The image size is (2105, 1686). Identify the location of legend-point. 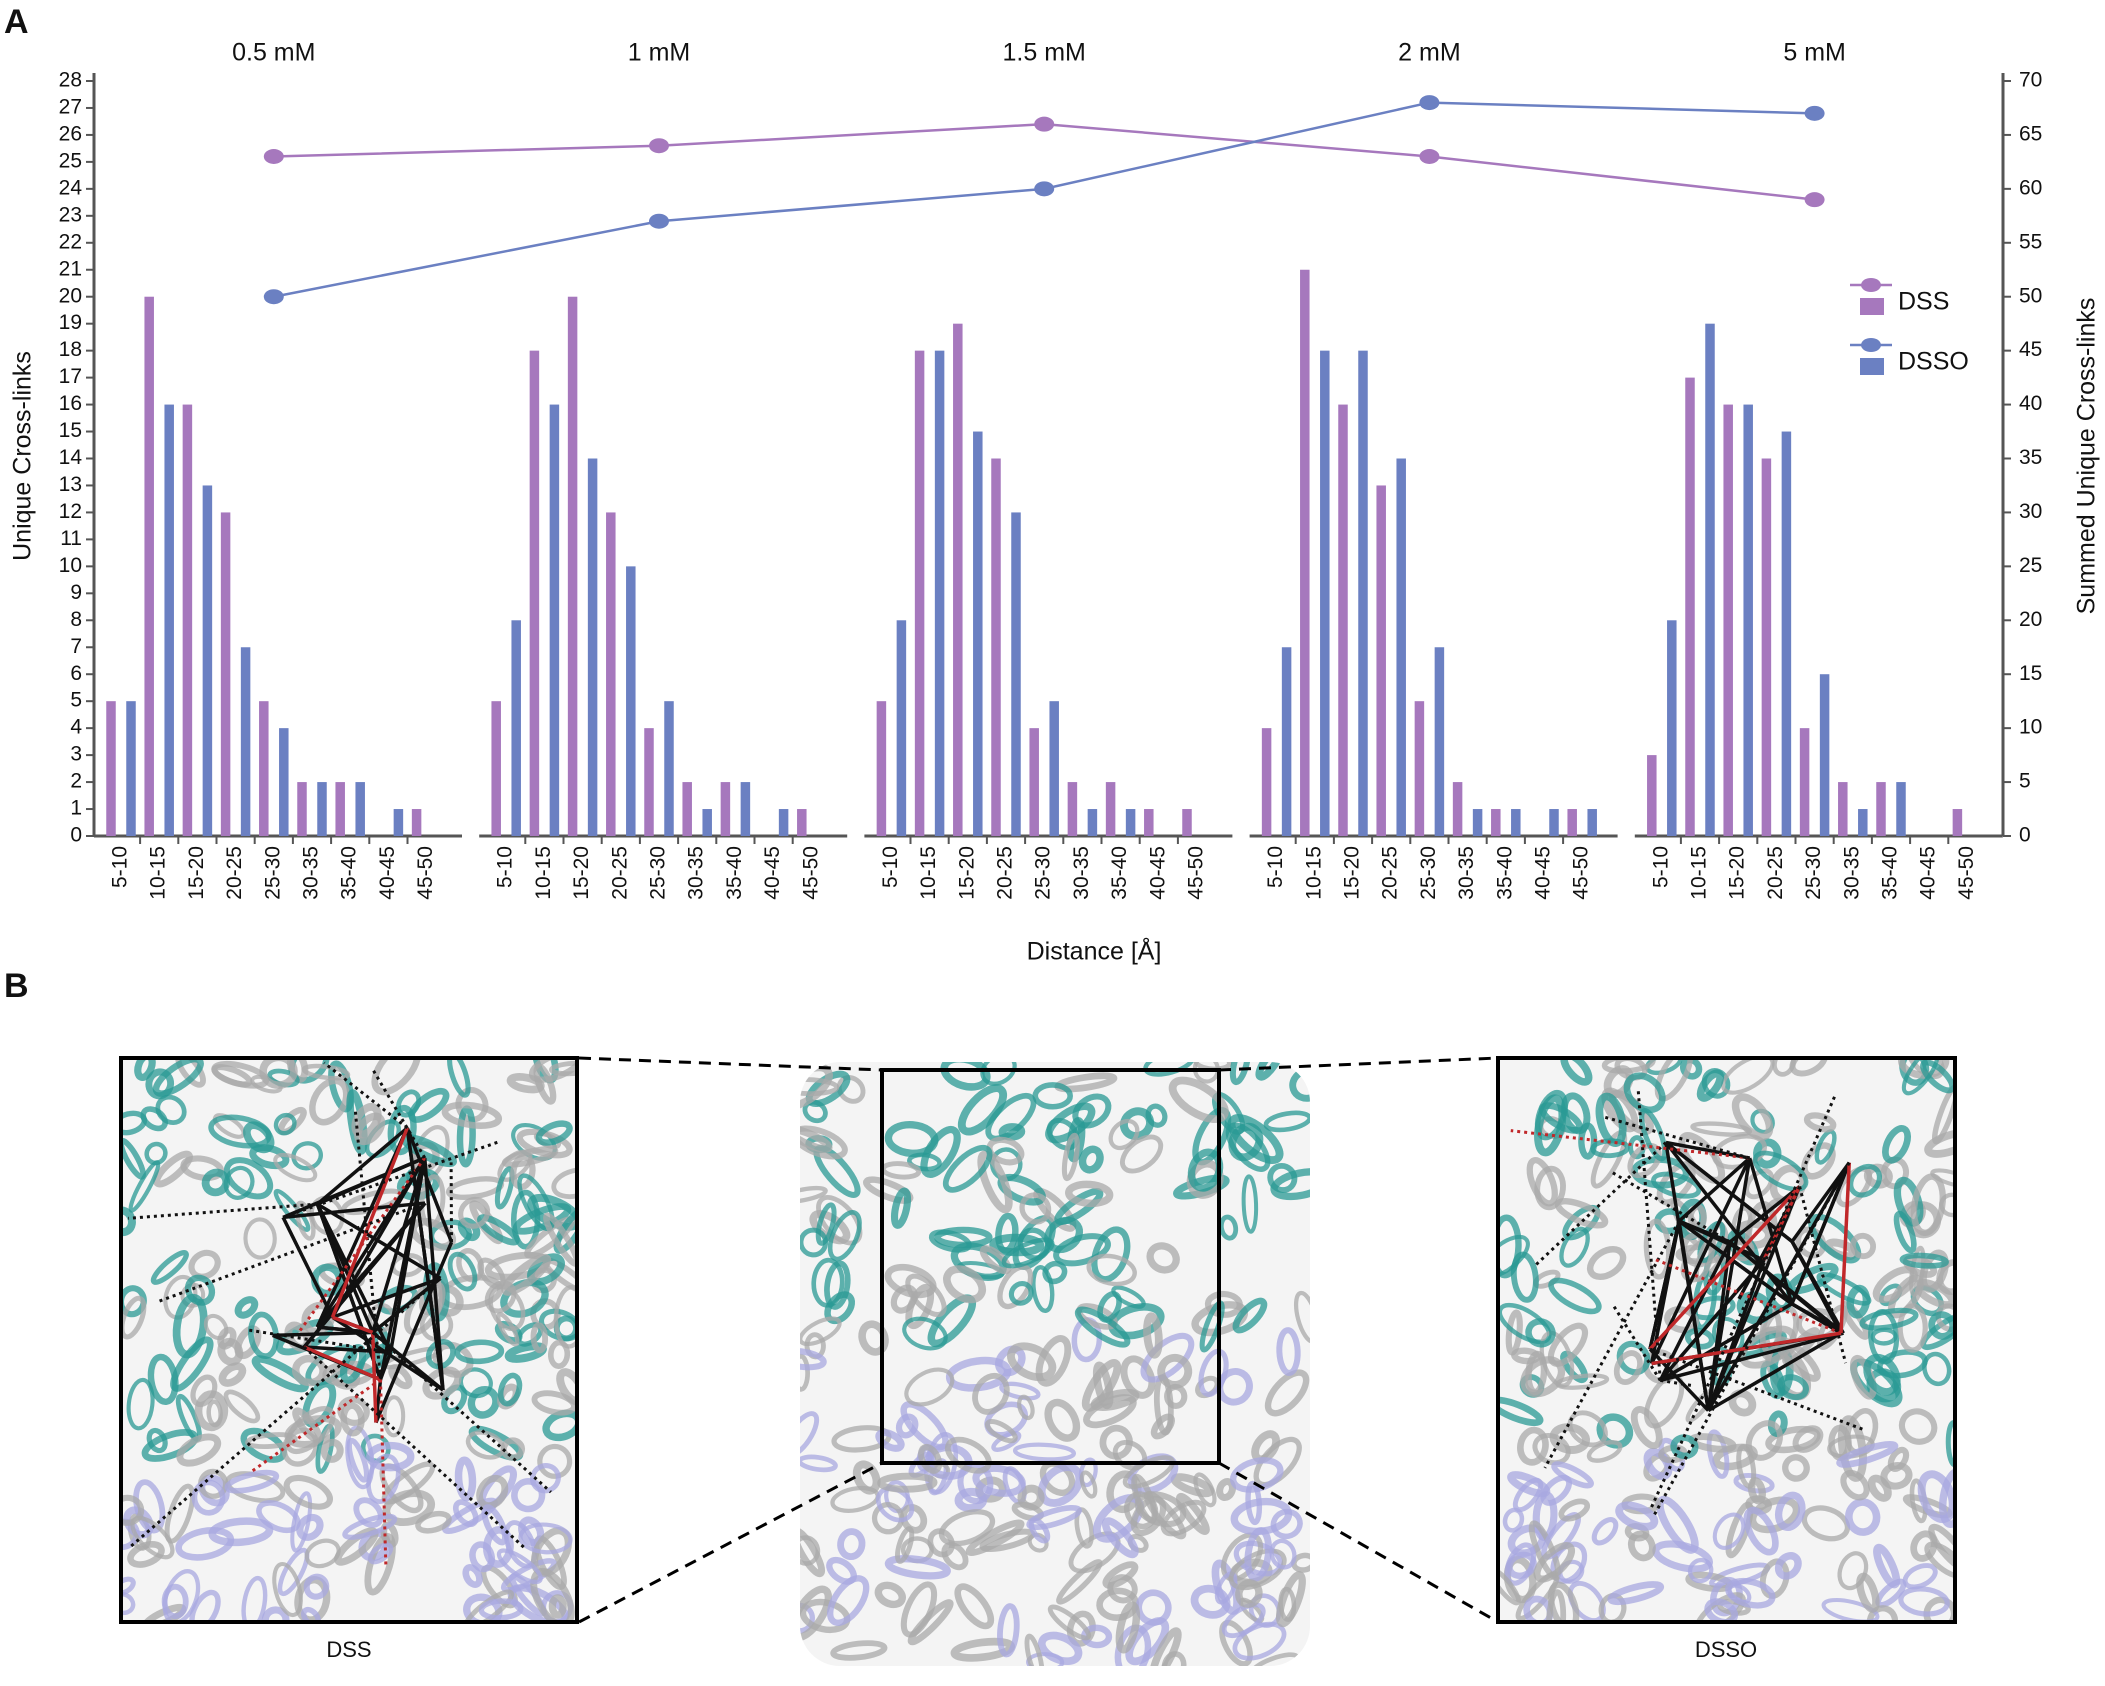
(1871, 345).